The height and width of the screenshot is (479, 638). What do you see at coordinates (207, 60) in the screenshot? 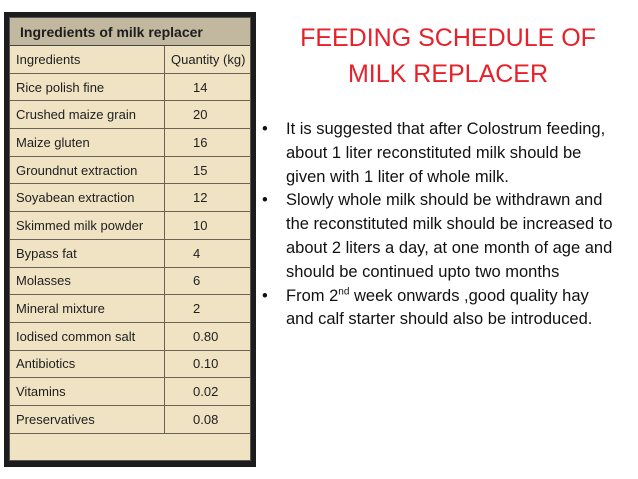
I see `header-quantity: Quantity (kg)` at bounding box center [207, 60].